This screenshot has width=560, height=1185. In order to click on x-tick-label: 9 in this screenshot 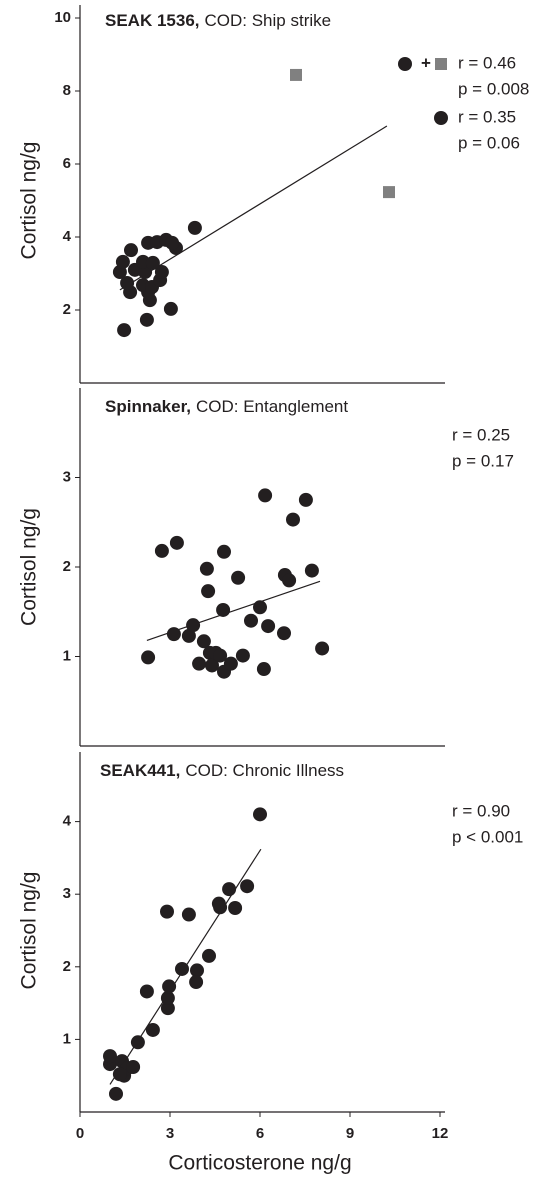, I will do `click(350, 1133)`.